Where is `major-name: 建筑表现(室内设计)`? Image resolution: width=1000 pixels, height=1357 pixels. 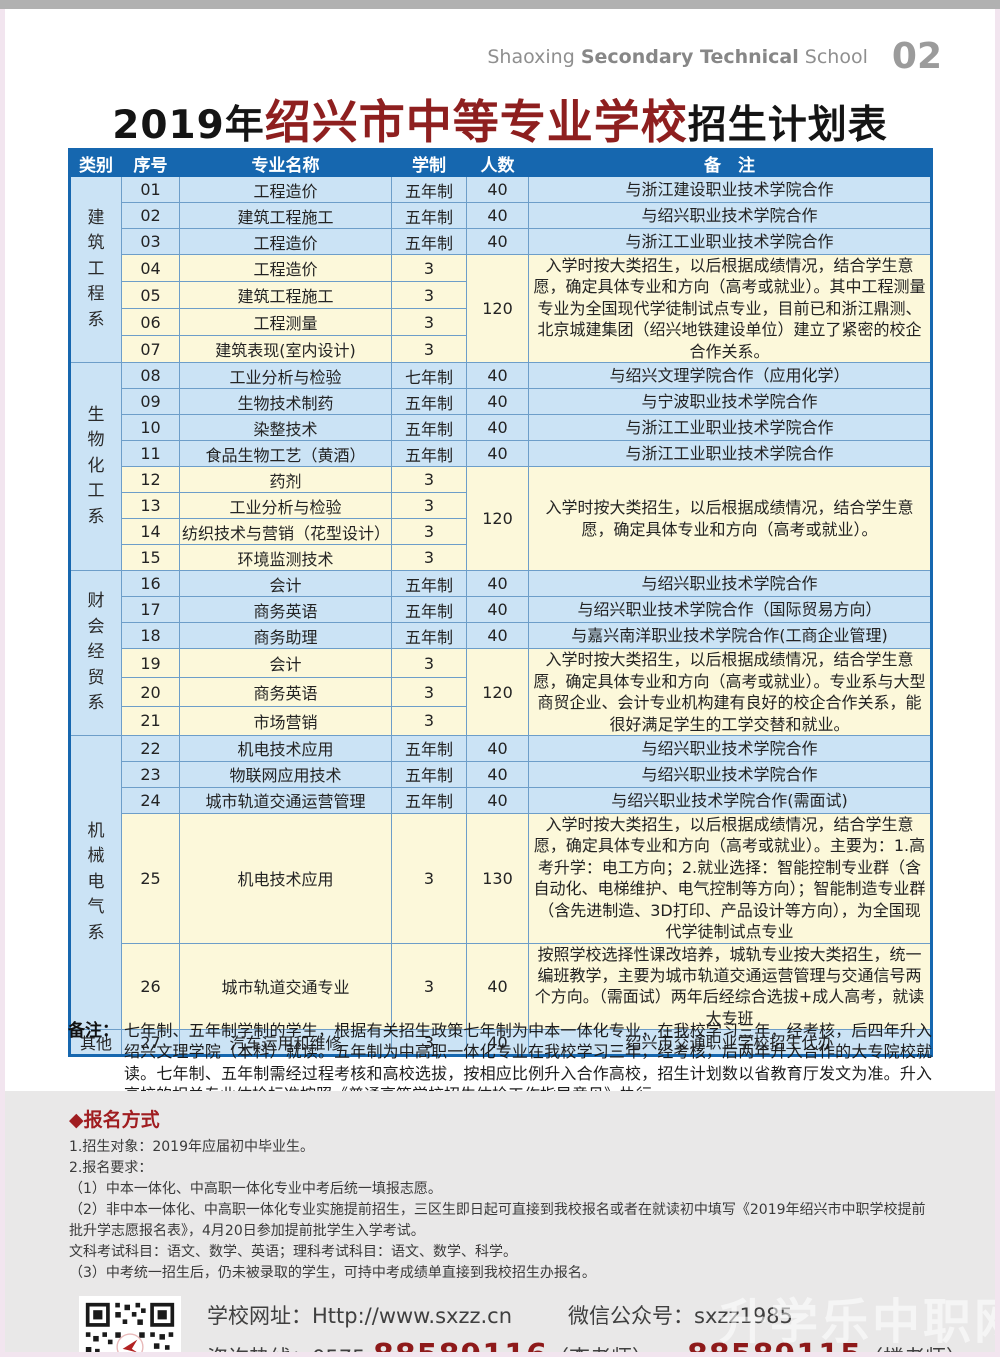 major-name: 建筑表现(室内设计) is located at coordinates (285, 349).